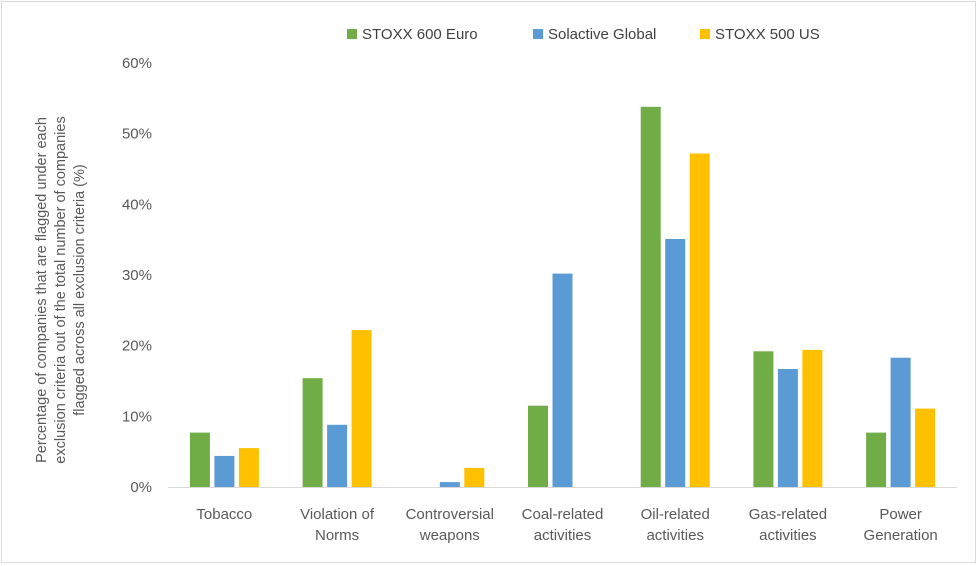  Describe the element at coordinates (224, 514) in the screenshot. I see `x-tick-label: Tobacco` at that location.